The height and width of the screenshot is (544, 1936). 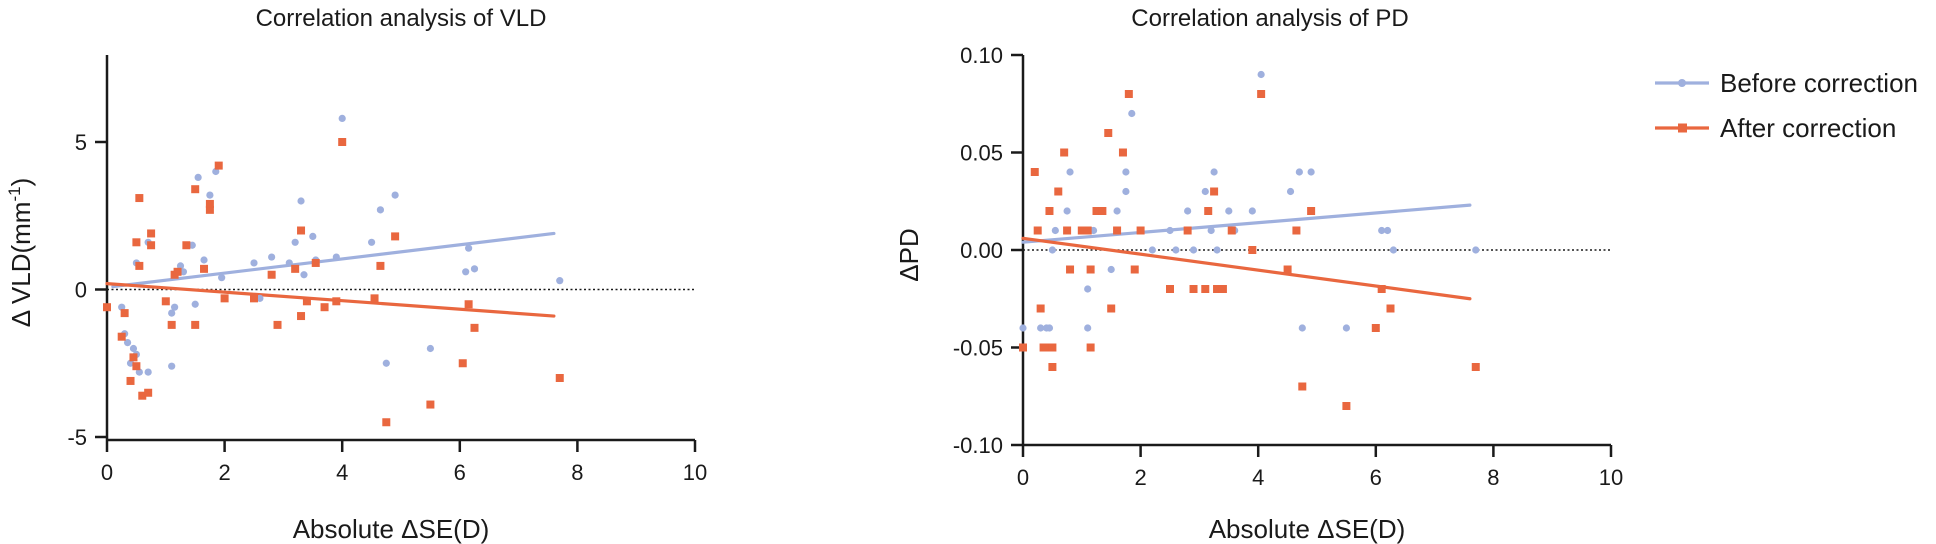 I want to click on legend-label-before: Before correction, so click(x=1819, y=83).